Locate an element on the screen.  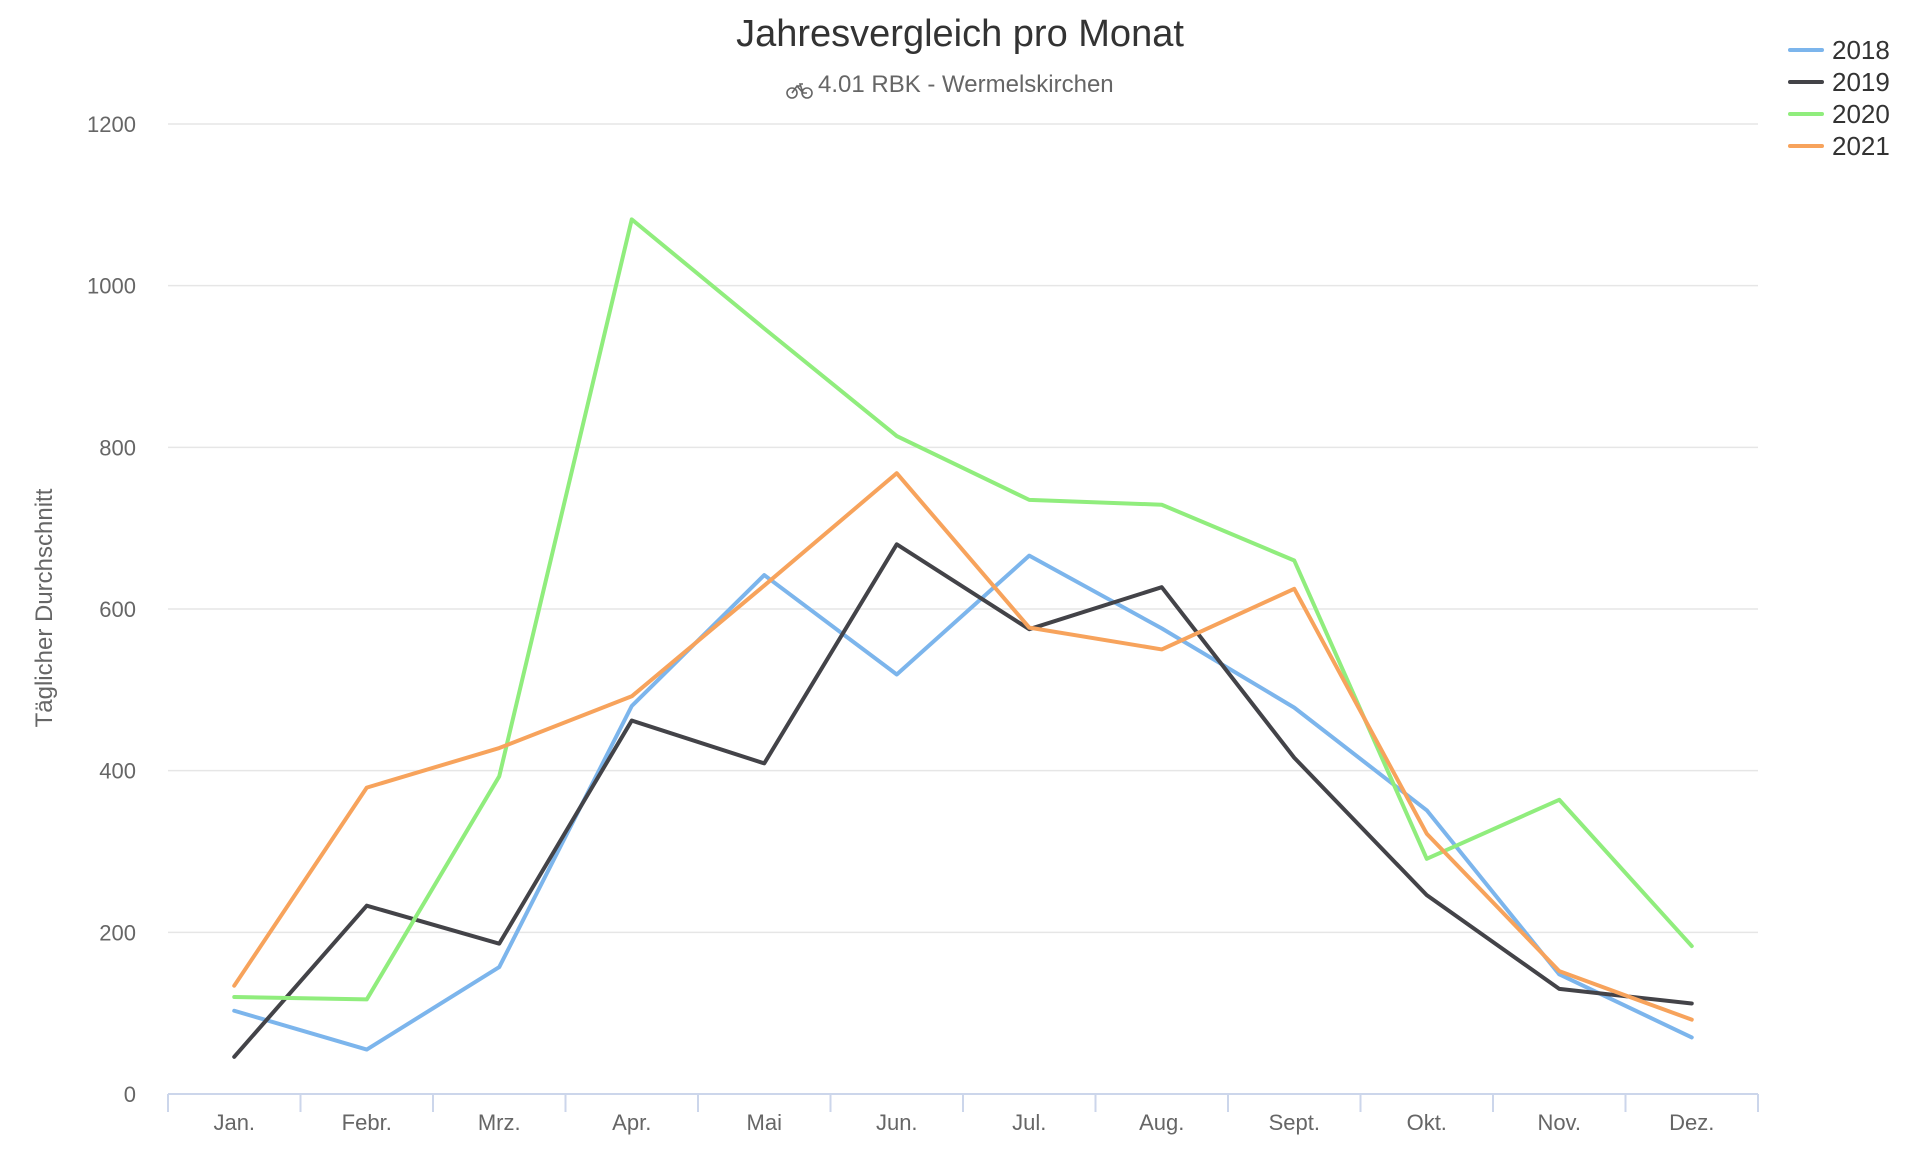
y-tick-label: 800 is located at coordinates (117, 447).